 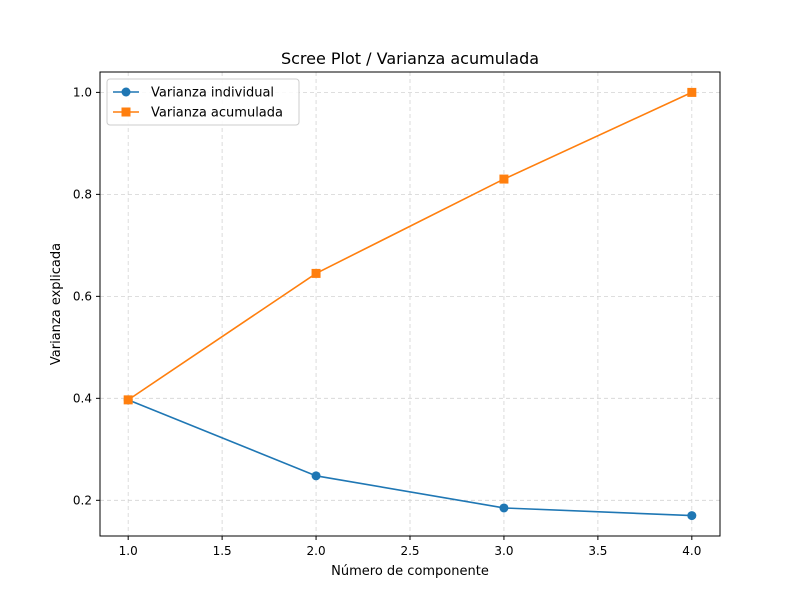 What do you see at coordinates (82, 398) in the screenshot?
I see `y-tick-label: 0.4` at bounding box center [82, 398].